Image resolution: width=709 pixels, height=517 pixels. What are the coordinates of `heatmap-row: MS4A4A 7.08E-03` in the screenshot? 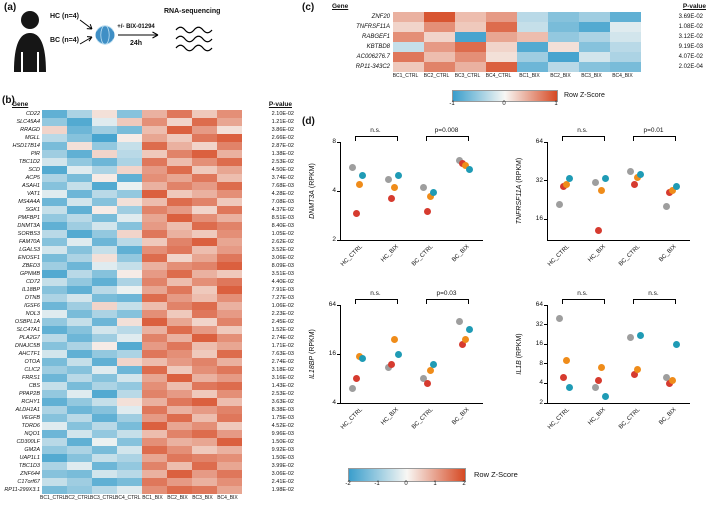 It's located at (147, 202).